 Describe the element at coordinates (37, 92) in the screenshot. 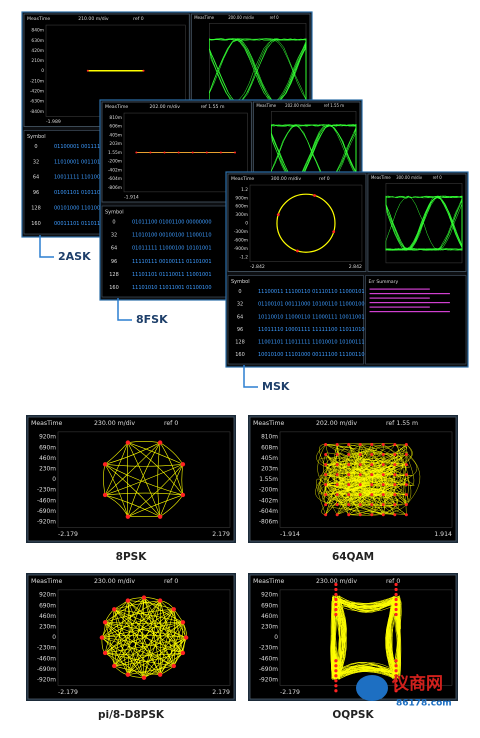

I see `y-tick-label: -420m` at that location.